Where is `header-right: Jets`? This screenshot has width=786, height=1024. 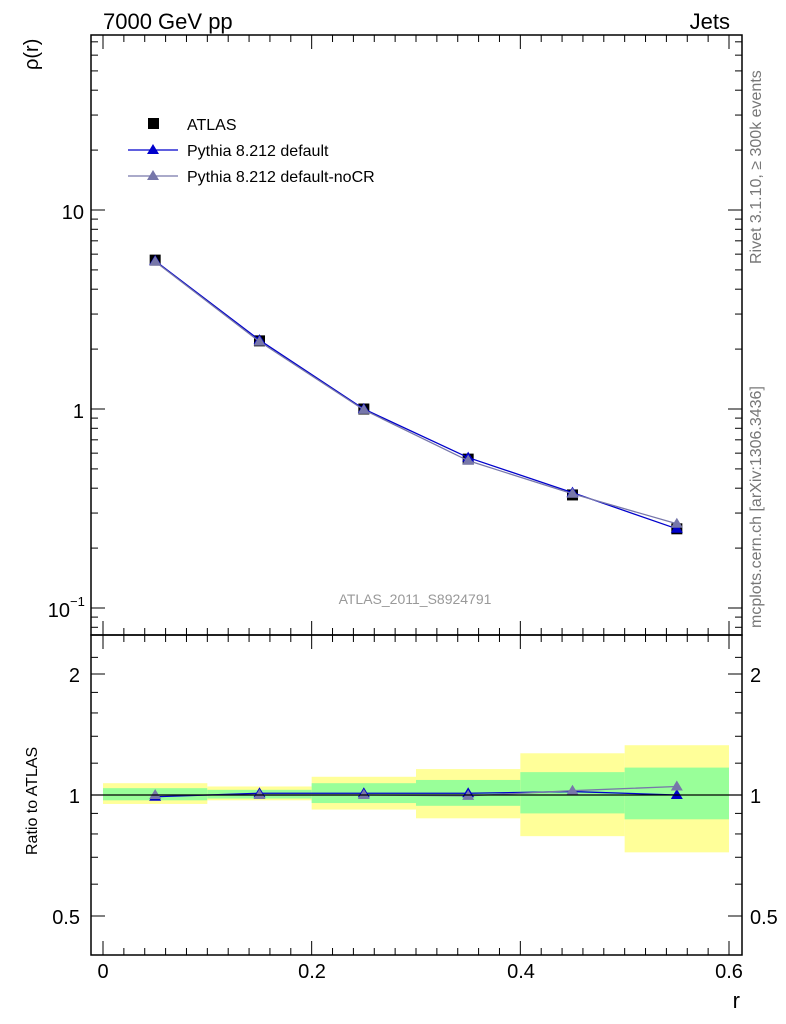
header-right: Jets is located at coordinates (710, 21).